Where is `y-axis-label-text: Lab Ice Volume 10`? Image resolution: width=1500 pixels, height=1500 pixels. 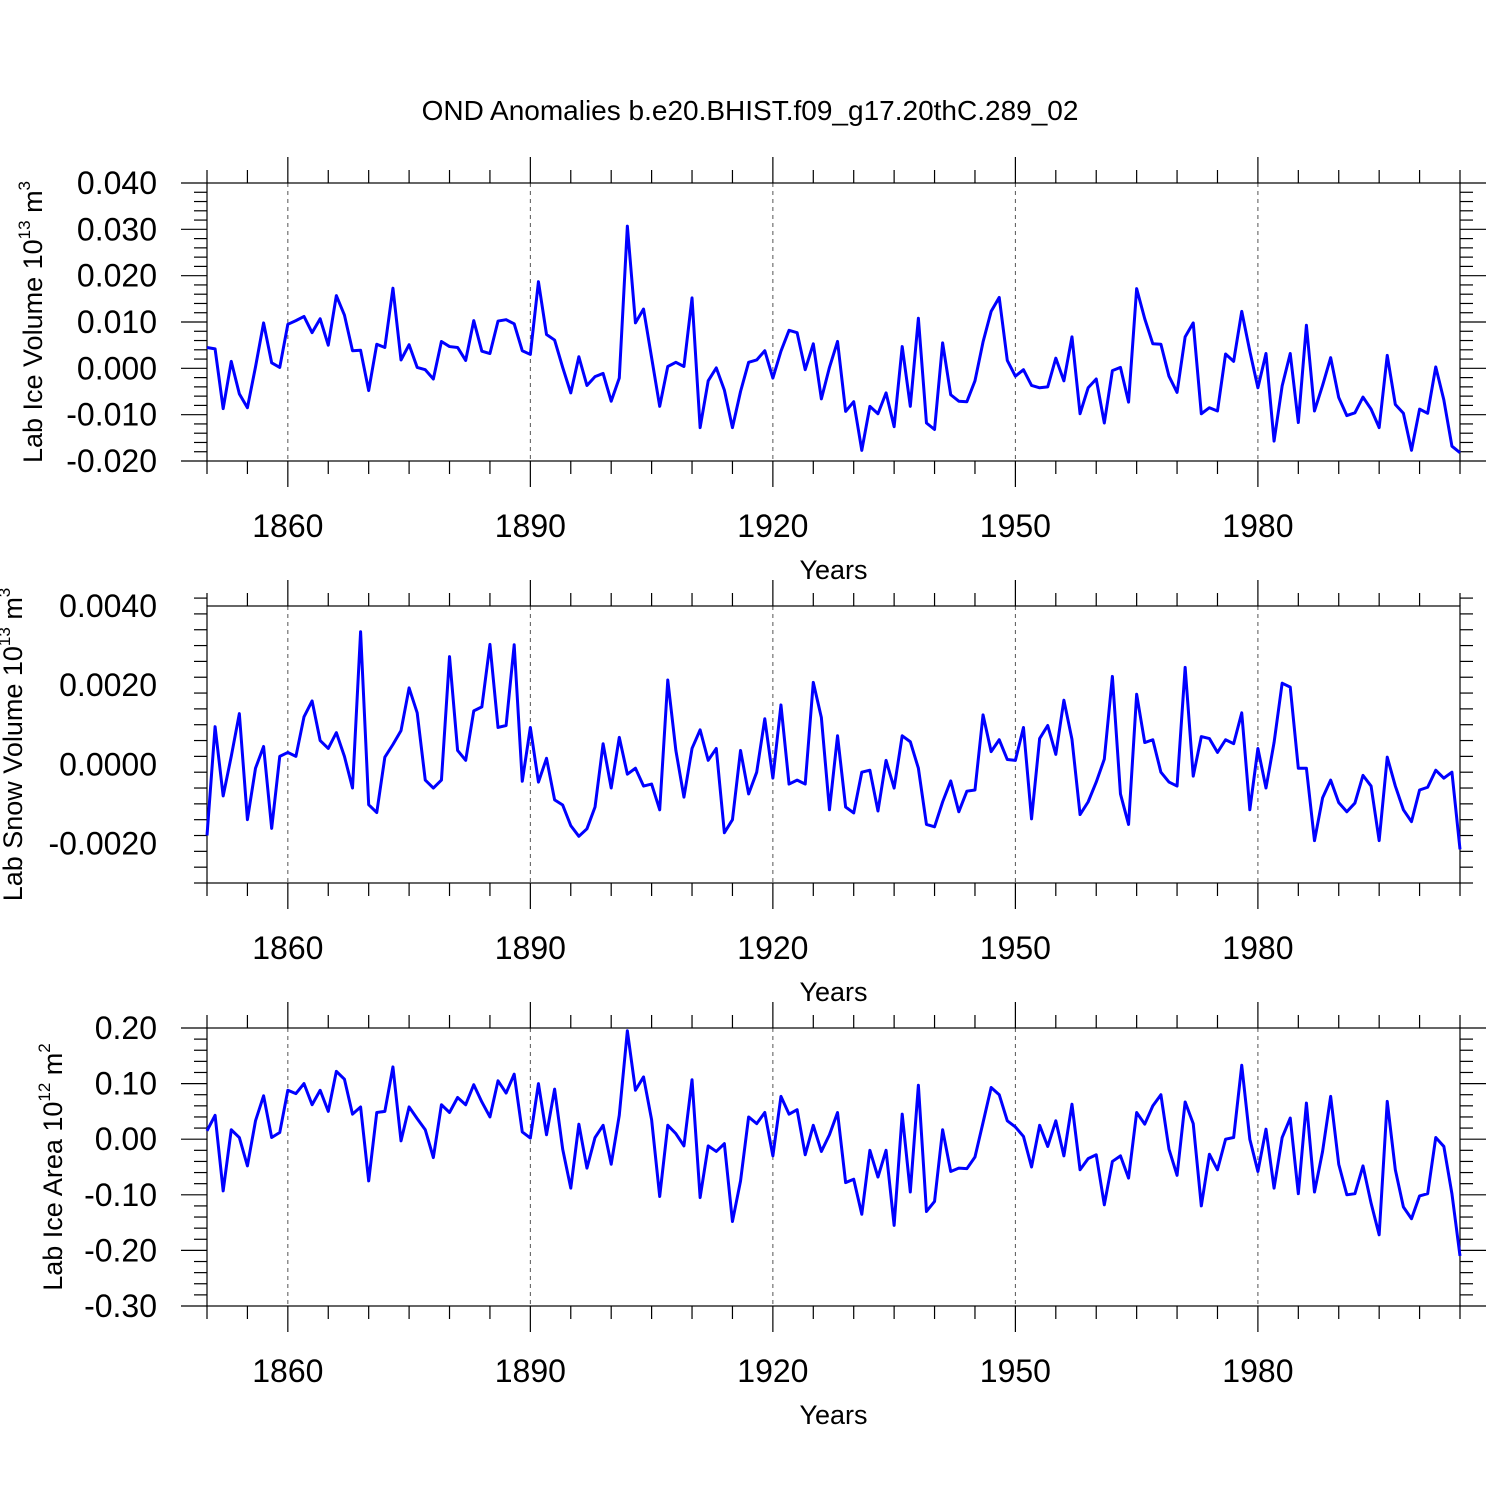
y-axis-label-text: Lab Ice Volume 10 is located at coordinates (33, 351).